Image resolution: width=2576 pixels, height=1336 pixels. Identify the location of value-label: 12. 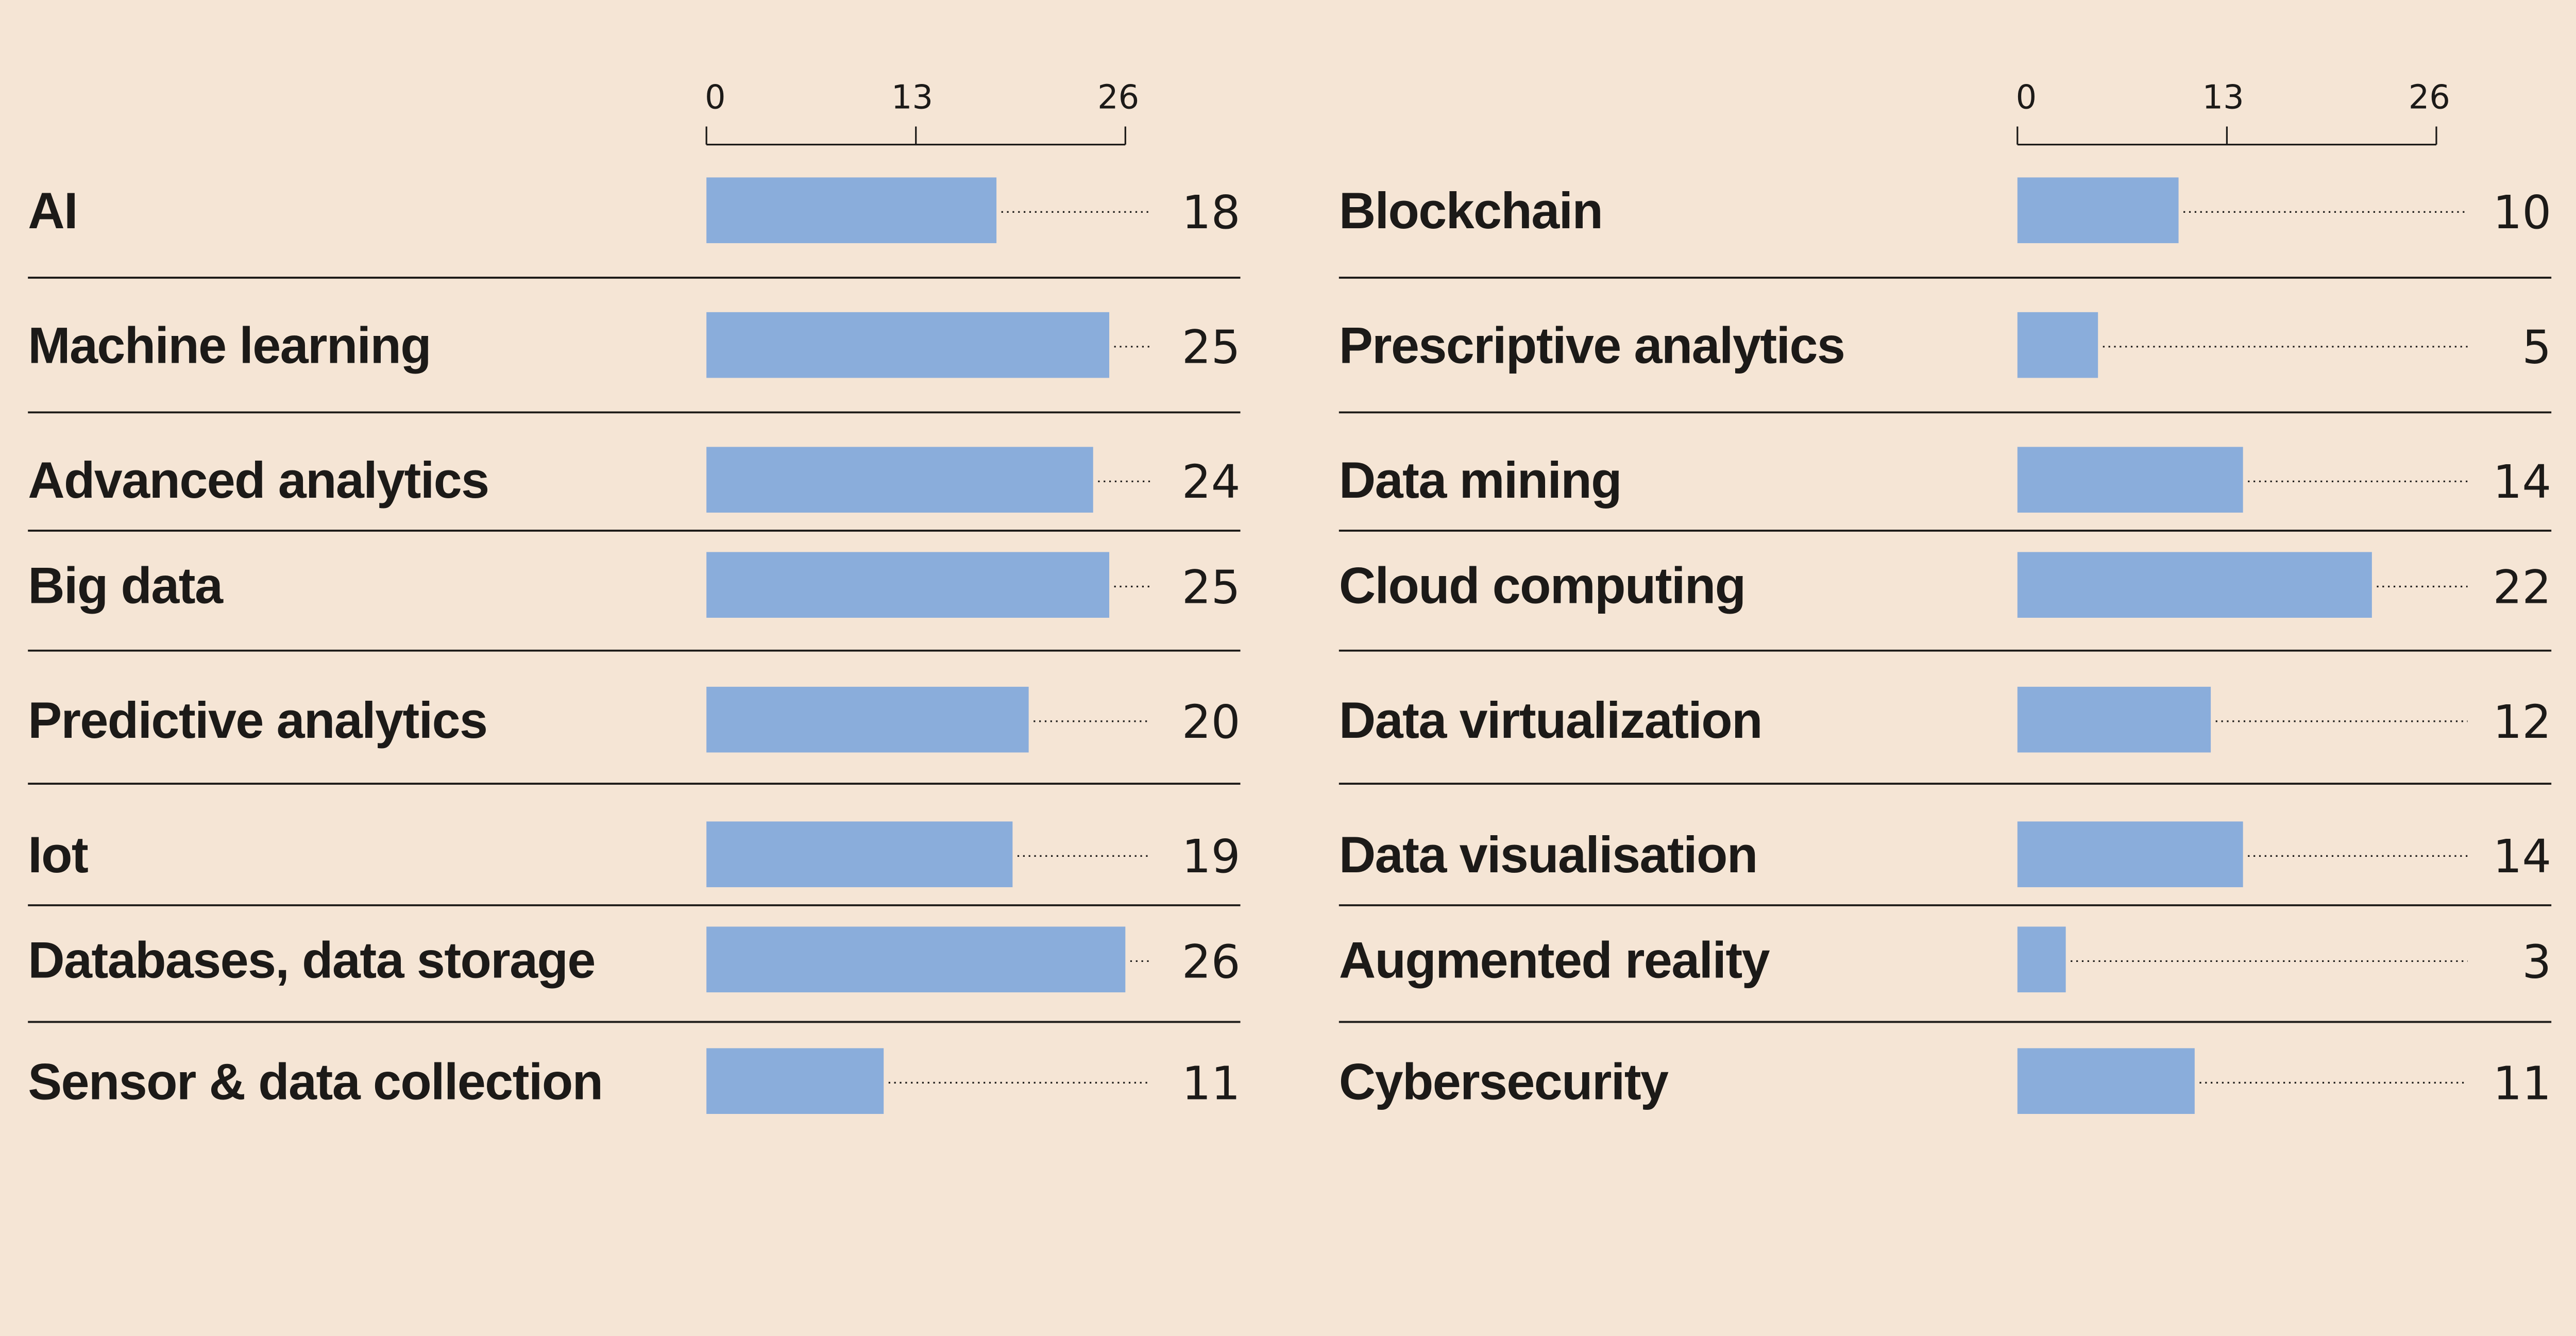
(2522, 722).